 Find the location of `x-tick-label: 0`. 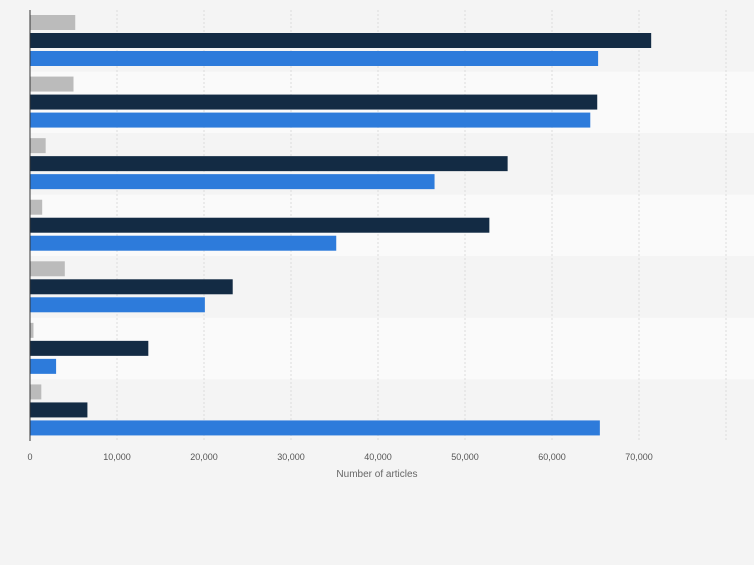

x-tick-label: 0 is located at coordinates (29, 457).